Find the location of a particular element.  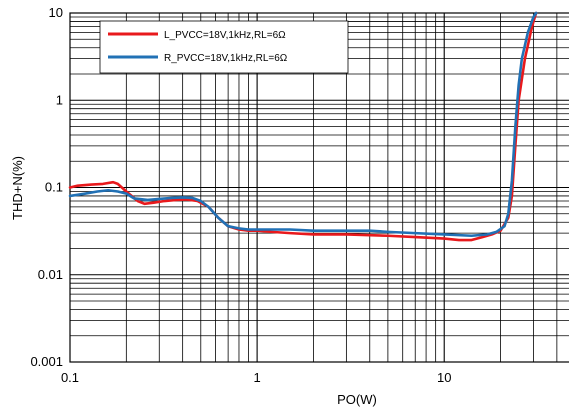

y-tick-label: 10 is located at coordinates (56, 12).